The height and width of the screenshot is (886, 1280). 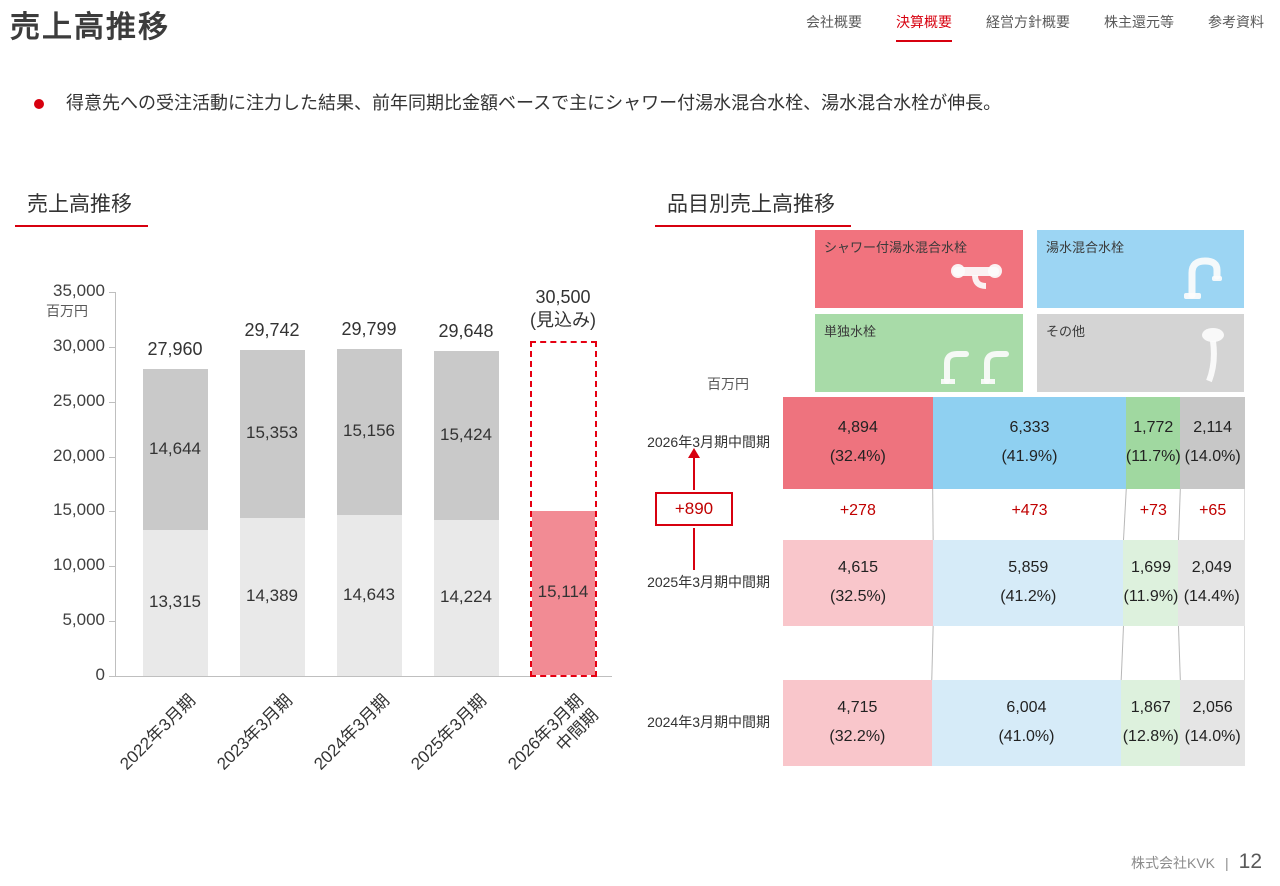 I want to click on top-nav: 会社概要 決算概要 経営方針概要 株主還元等 参考資料, so click(x=1035, y=27).